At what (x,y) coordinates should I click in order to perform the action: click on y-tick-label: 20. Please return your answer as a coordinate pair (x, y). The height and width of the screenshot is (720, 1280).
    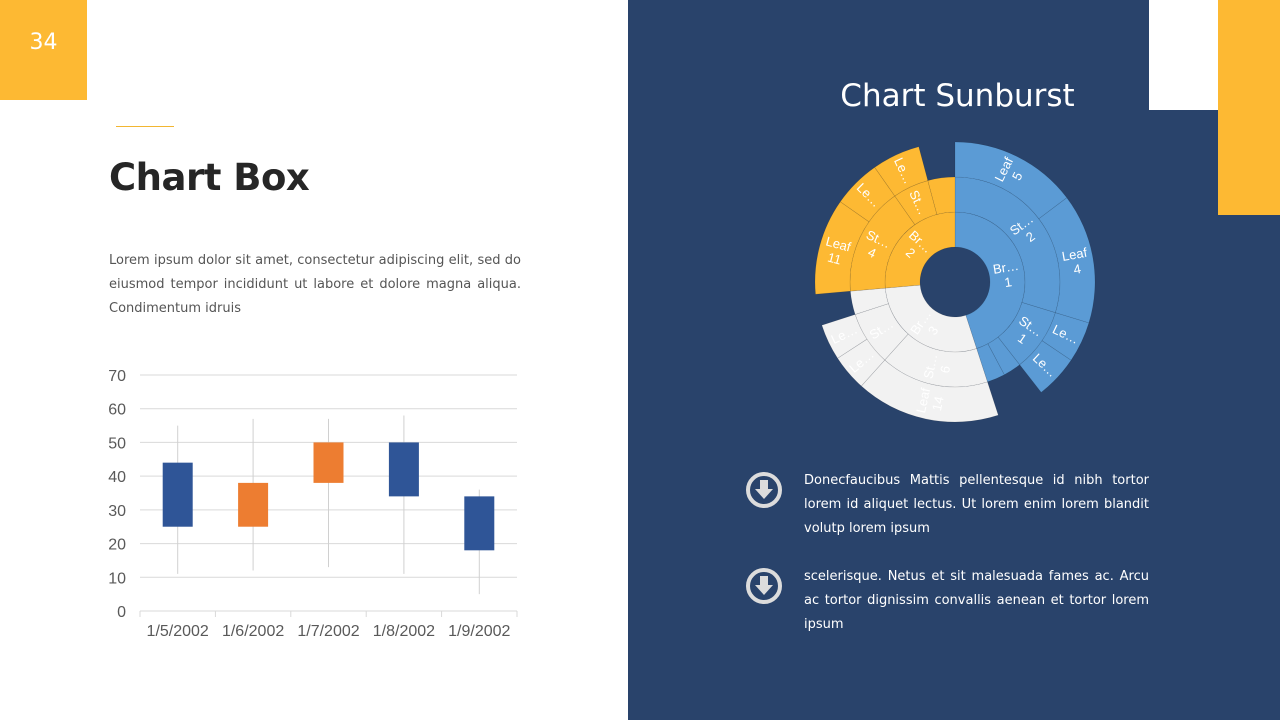
    Looking at the image, I should click on (117, 545).